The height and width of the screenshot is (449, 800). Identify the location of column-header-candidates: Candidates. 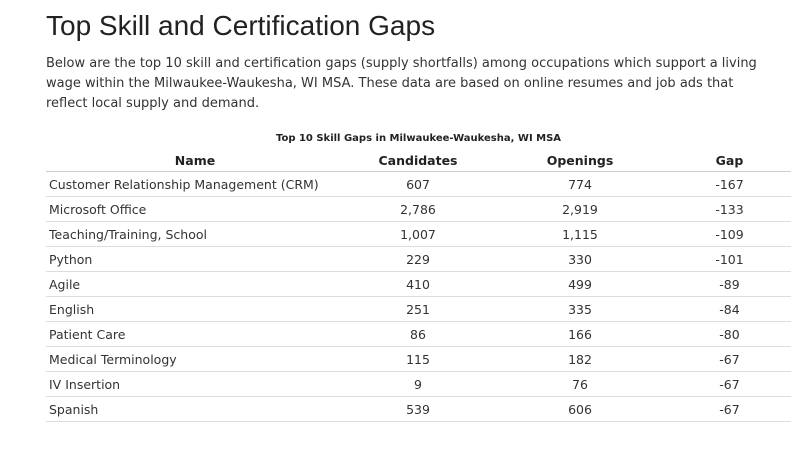
(418, 160).